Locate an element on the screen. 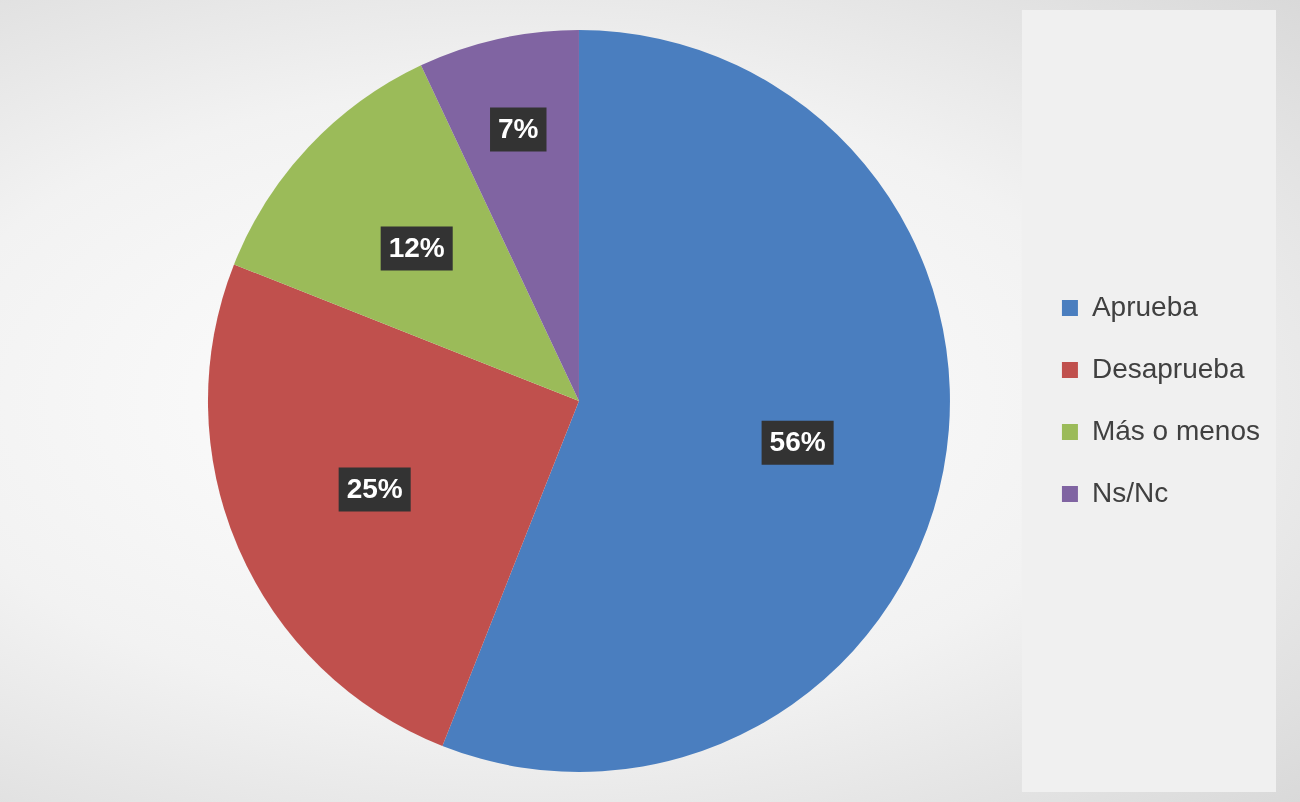 Image resolution: width=1300 pixels, height=802 pixels. legend-label: Desaprueba is located at coordinates (1168, 368).